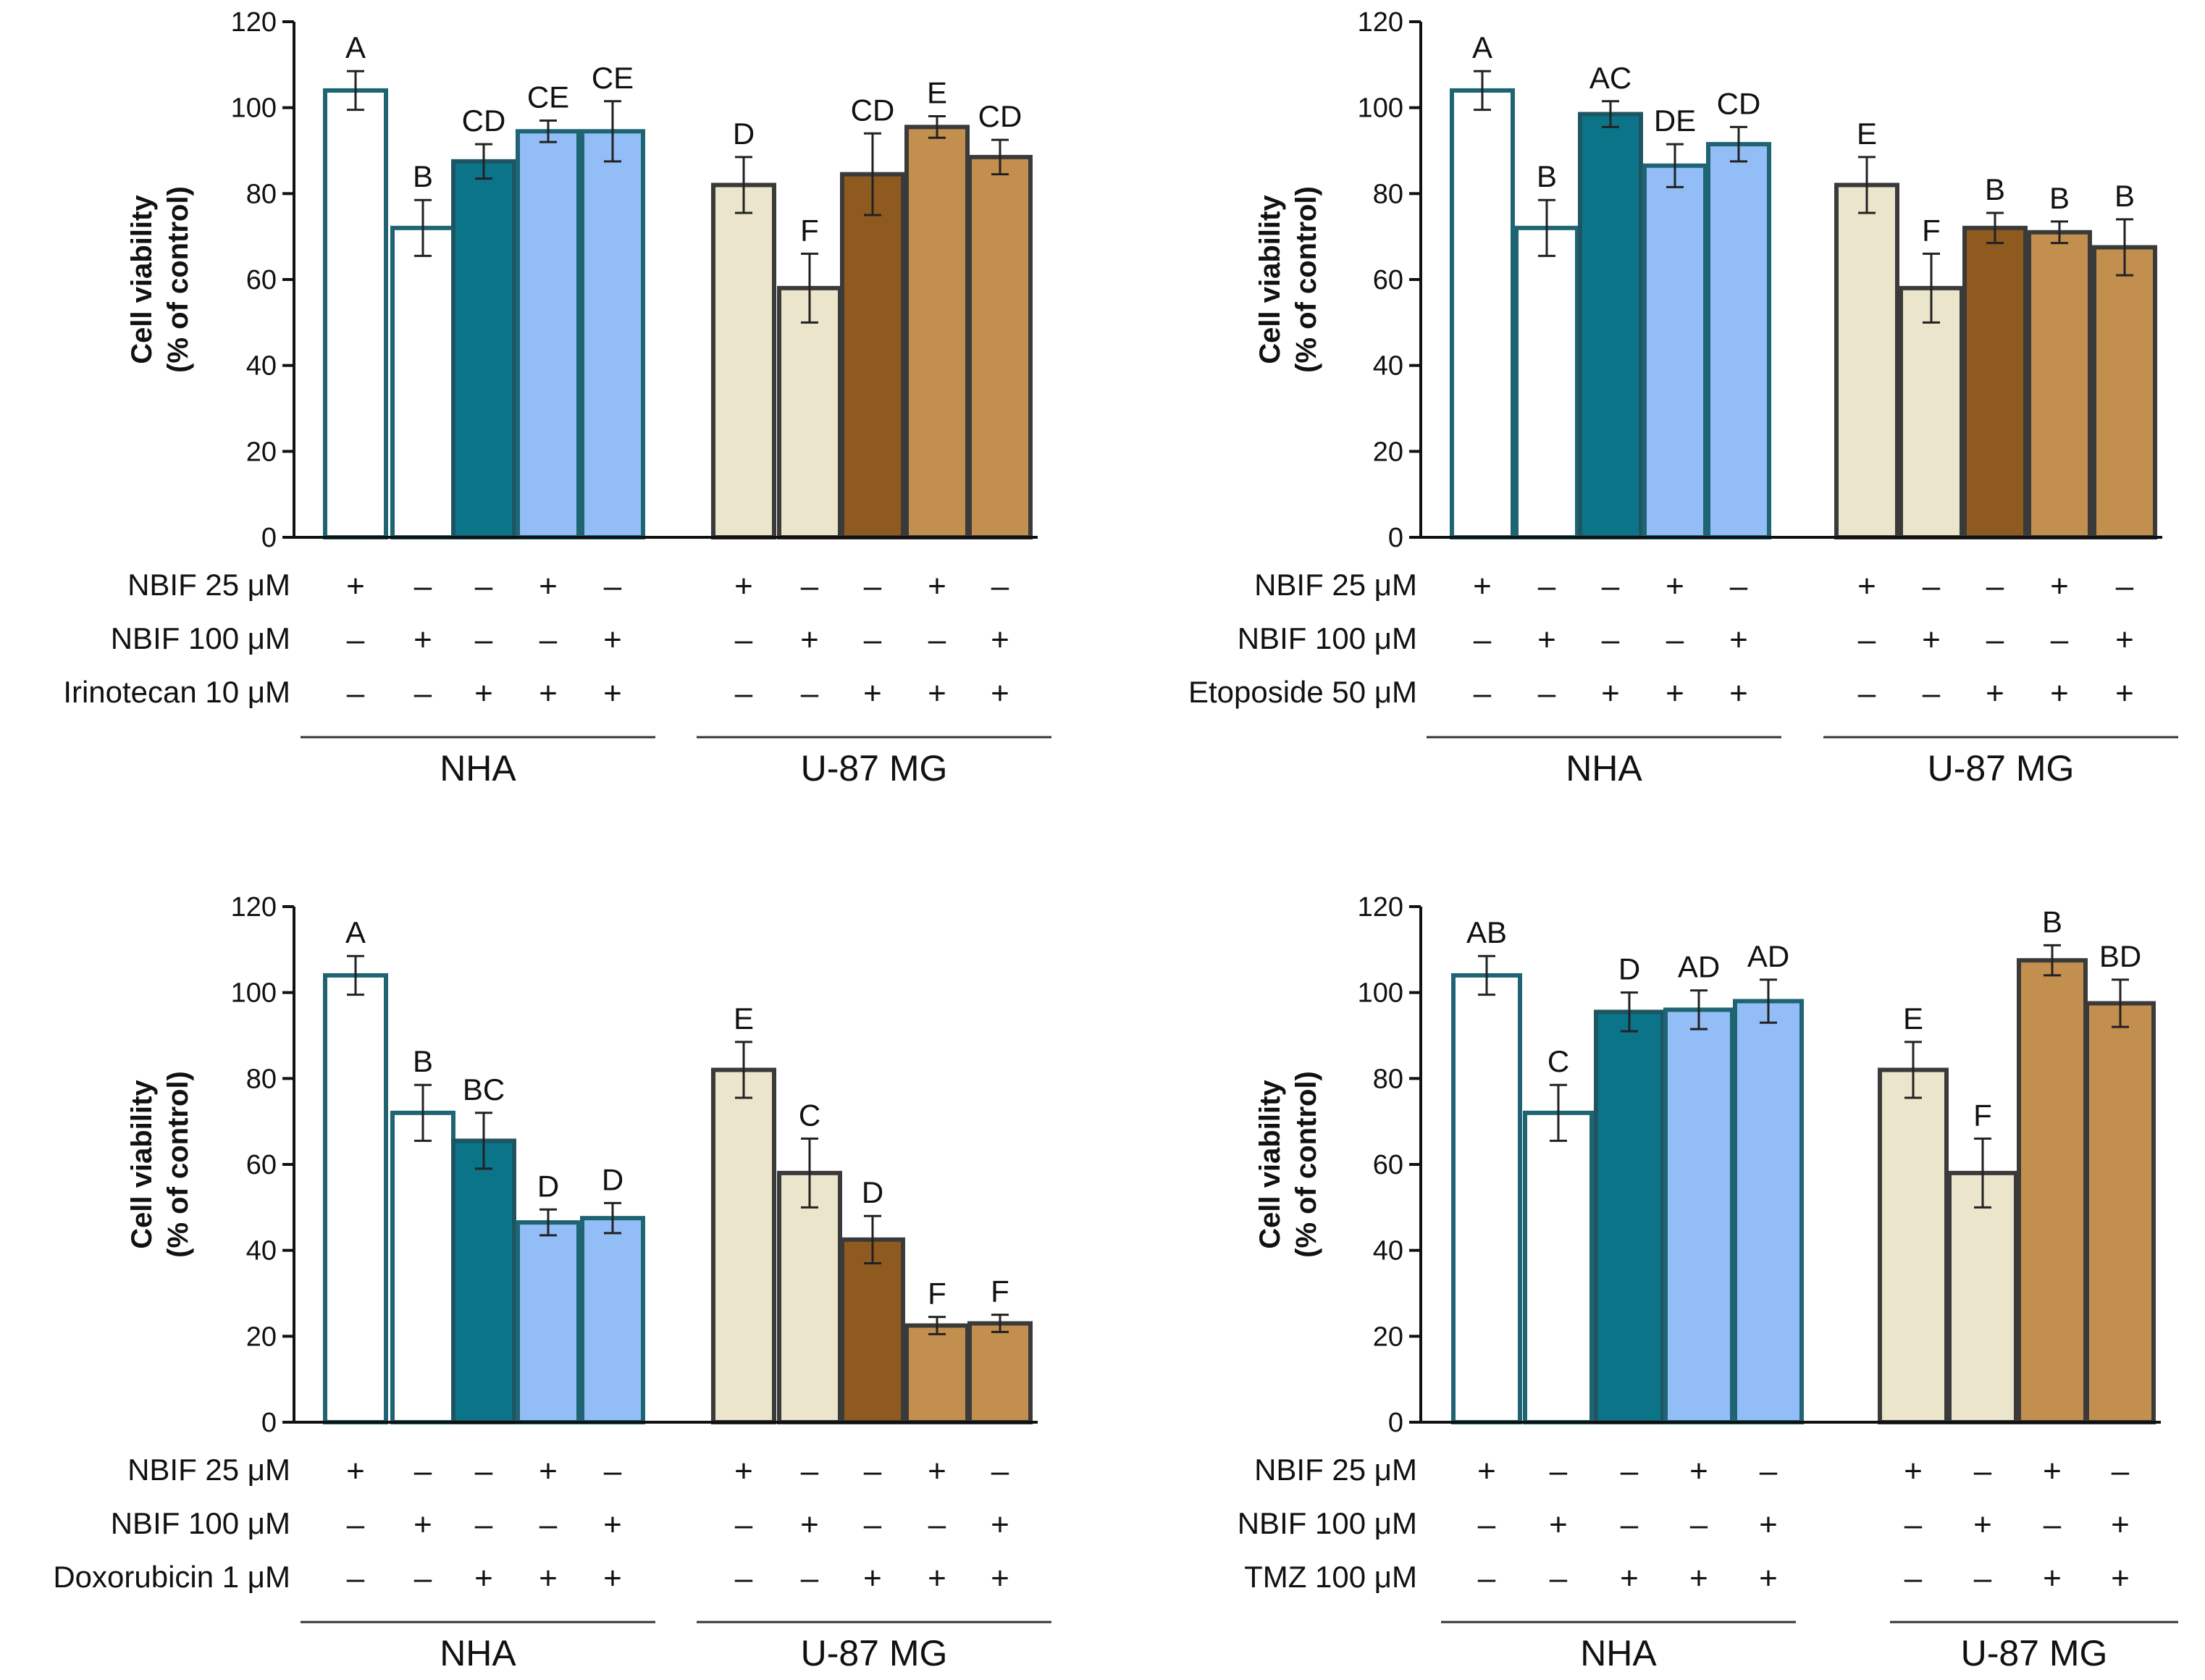 The height and width of the screenshot is (1680, 2205). Describe the element at coordinates (160, 279) in the screenshot. I see `y-axis-title: Cell viability (% of control)` at that location.